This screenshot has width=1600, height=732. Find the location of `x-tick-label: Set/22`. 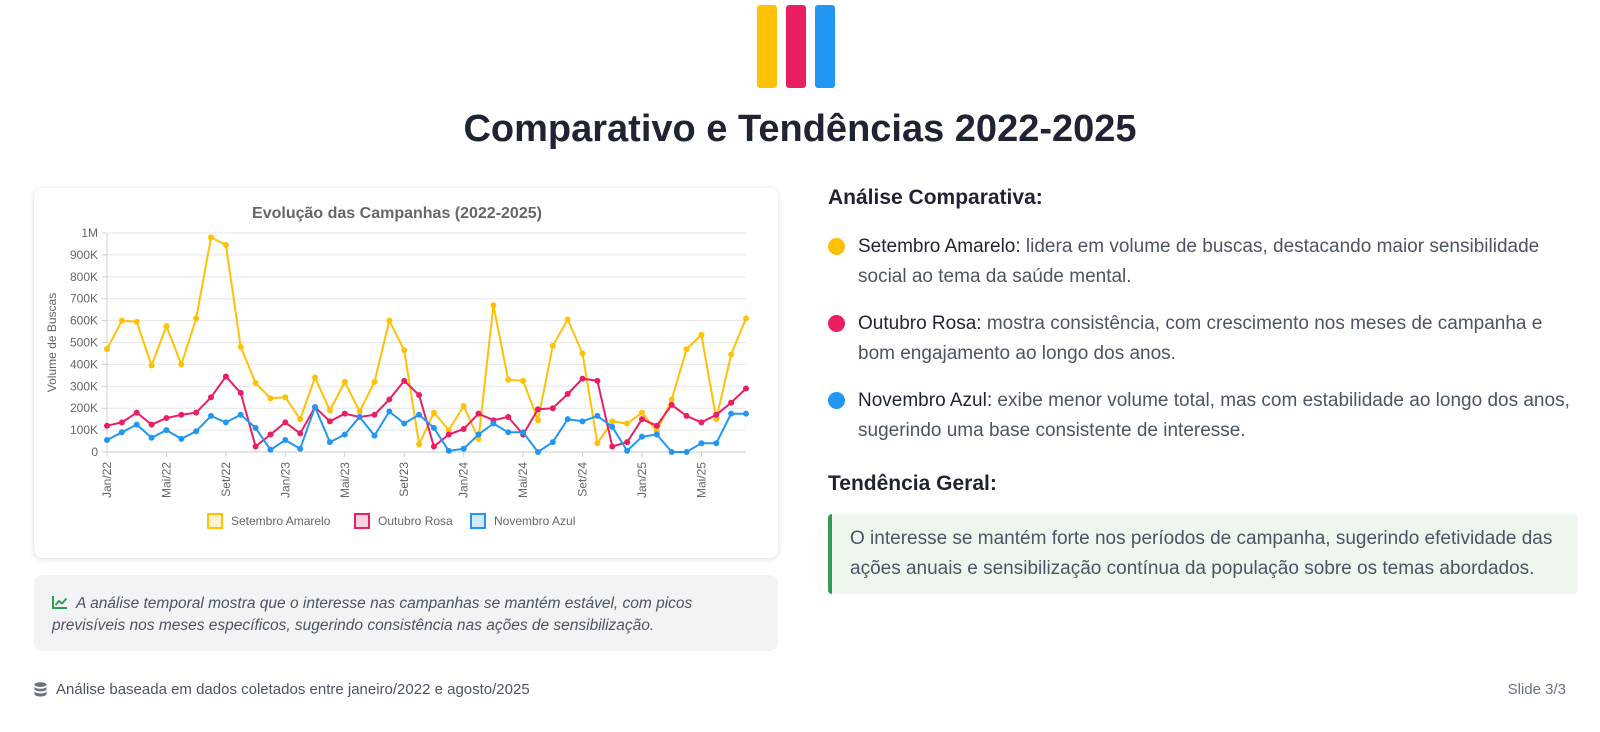

x-tick-label: Set/22 is located at coordinates (226, 479).